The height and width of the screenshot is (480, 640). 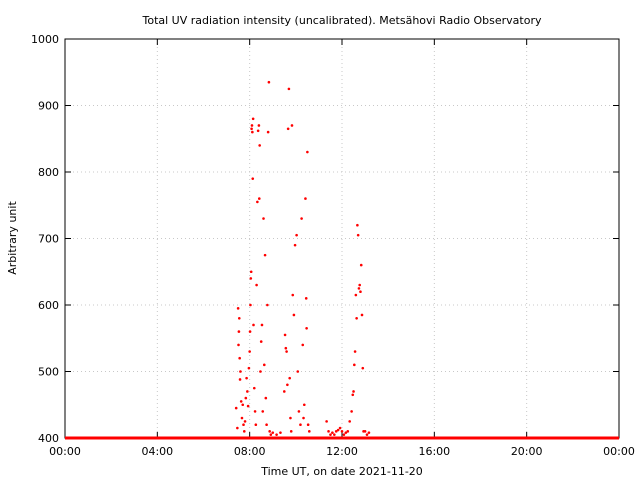 What do you see at coordinates (48, 172) in the screenshot?
I see `y-tick-label: 800` at bounding box center [48, 172].